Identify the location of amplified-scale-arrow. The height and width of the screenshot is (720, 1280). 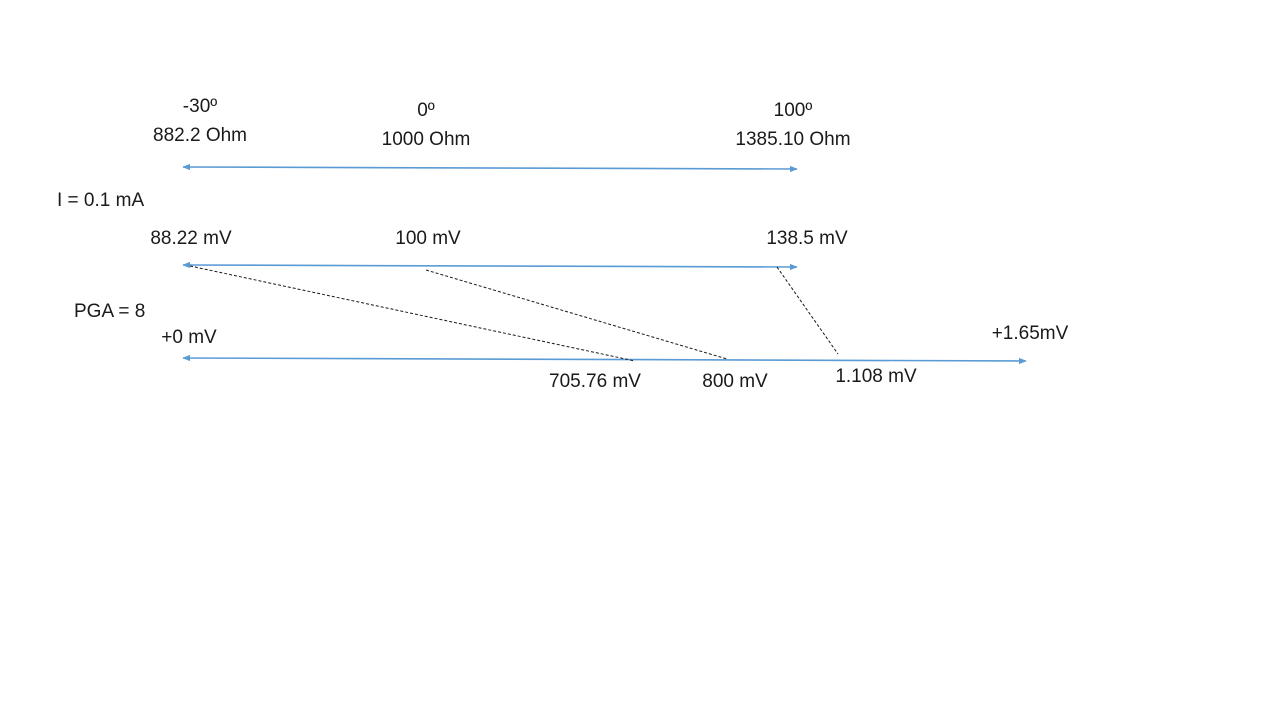
(604, 359).